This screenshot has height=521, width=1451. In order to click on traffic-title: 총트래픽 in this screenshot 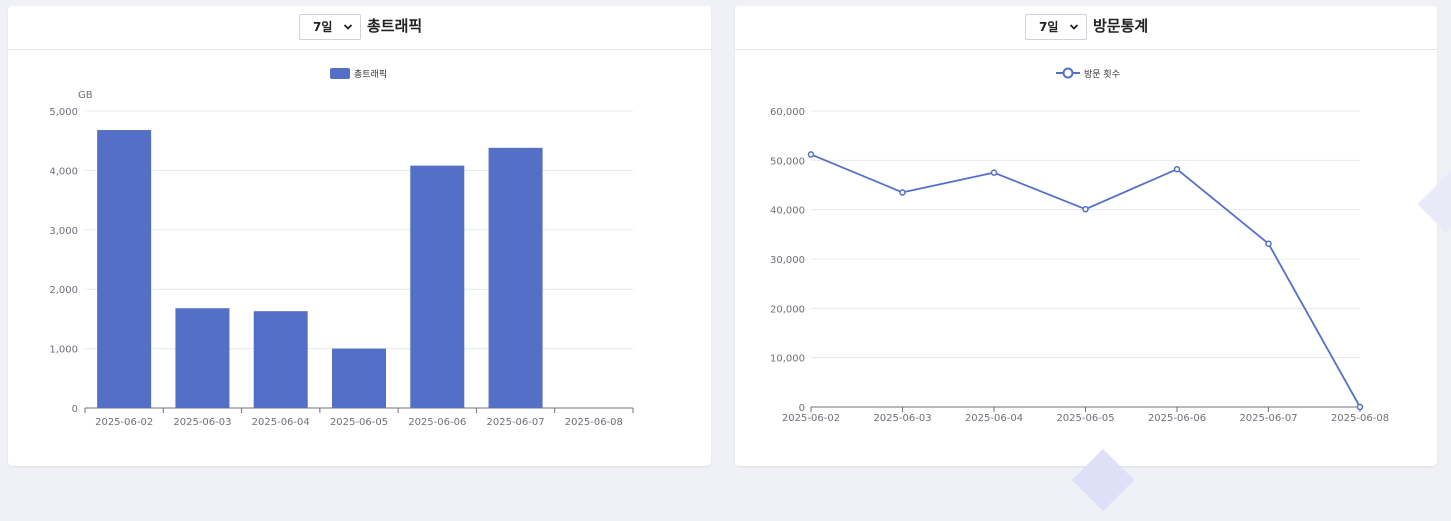, I will do `click(395, 26)`.